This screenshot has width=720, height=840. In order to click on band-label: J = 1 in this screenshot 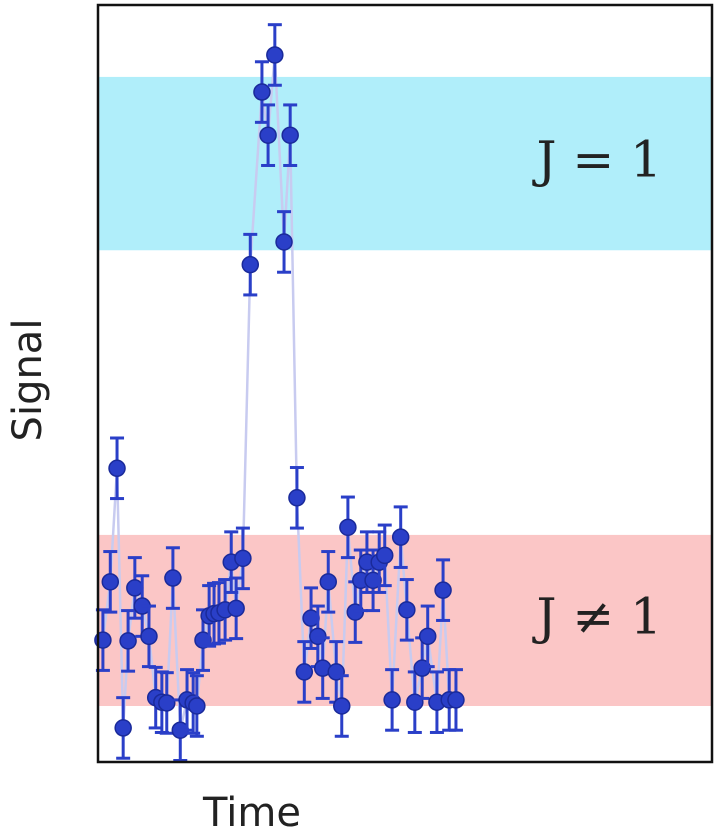, I will do `click(596, 160)`.